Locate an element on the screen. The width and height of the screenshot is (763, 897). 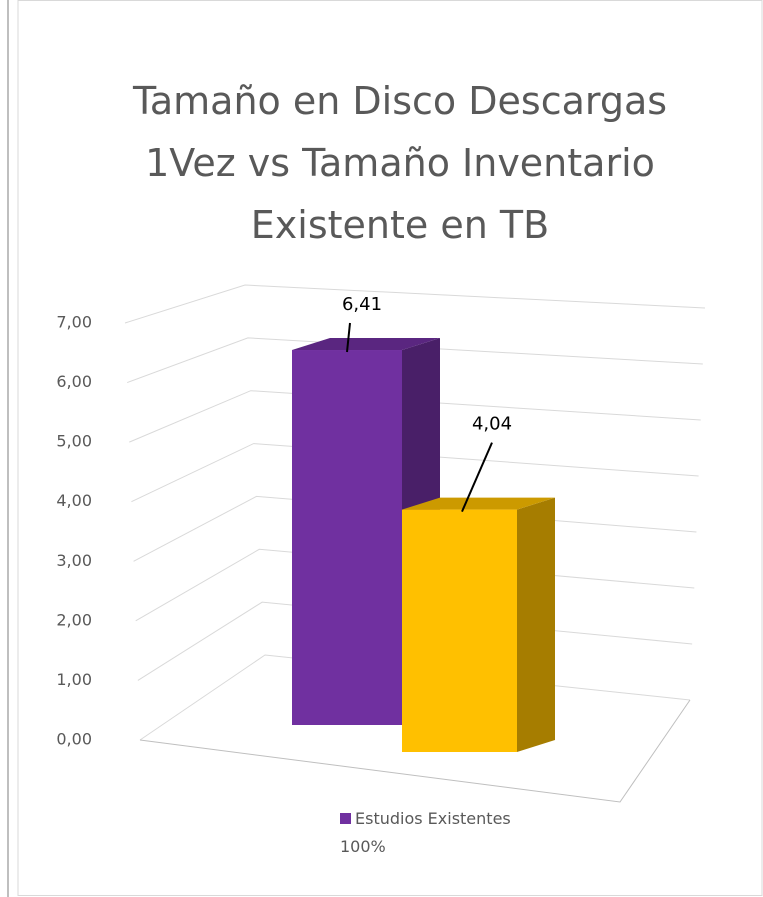
floor-edge is located at coordinates (415, 751).